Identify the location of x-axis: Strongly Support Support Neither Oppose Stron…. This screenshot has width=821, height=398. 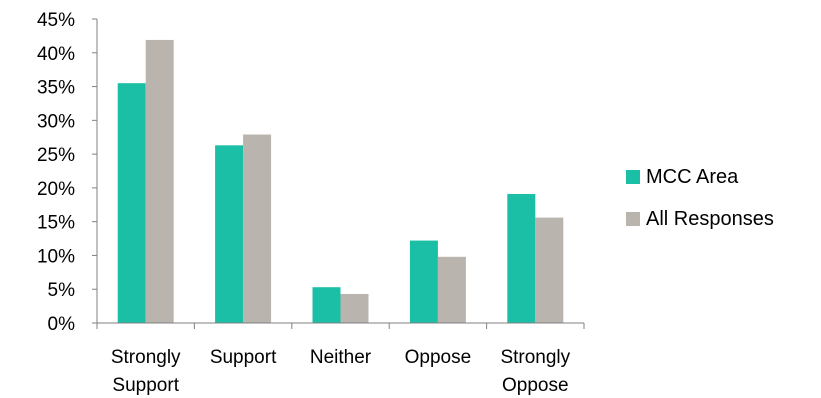
(341, 371).